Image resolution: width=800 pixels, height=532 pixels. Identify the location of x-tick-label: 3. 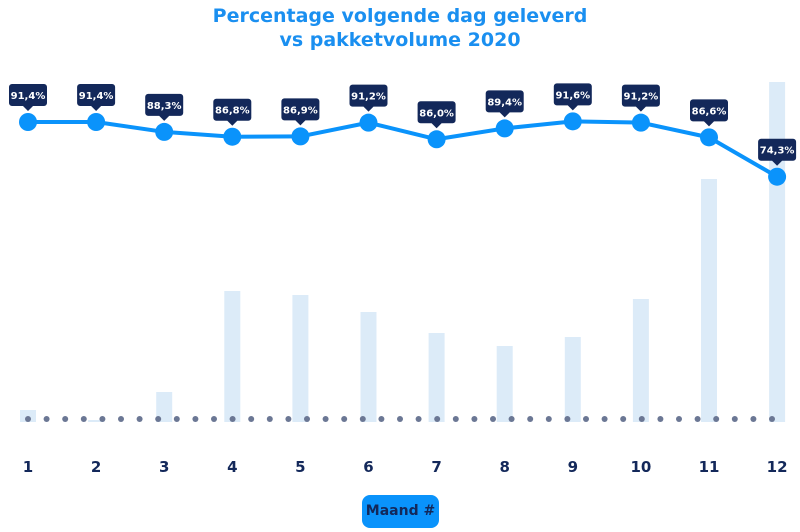
(164, 467).